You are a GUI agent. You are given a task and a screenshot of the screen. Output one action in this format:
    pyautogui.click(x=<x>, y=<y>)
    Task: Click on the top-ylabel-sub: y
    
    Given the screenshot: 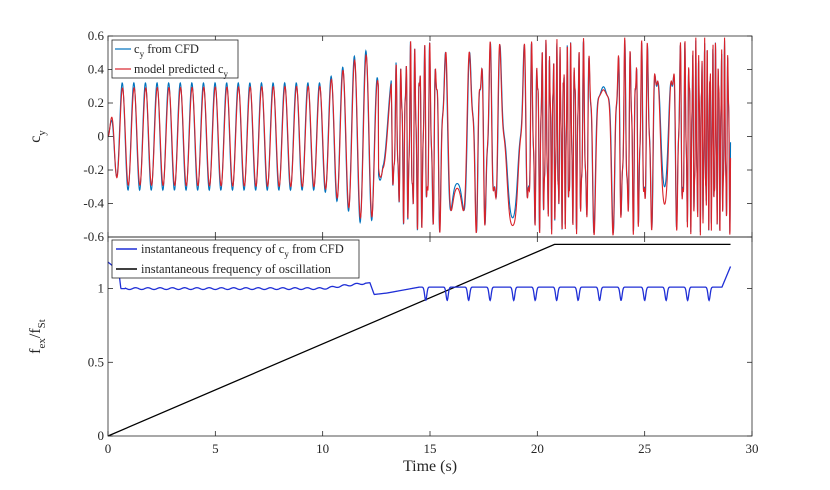 What is the action you would take?
    pyautogui.click(x=42, y=133)
    